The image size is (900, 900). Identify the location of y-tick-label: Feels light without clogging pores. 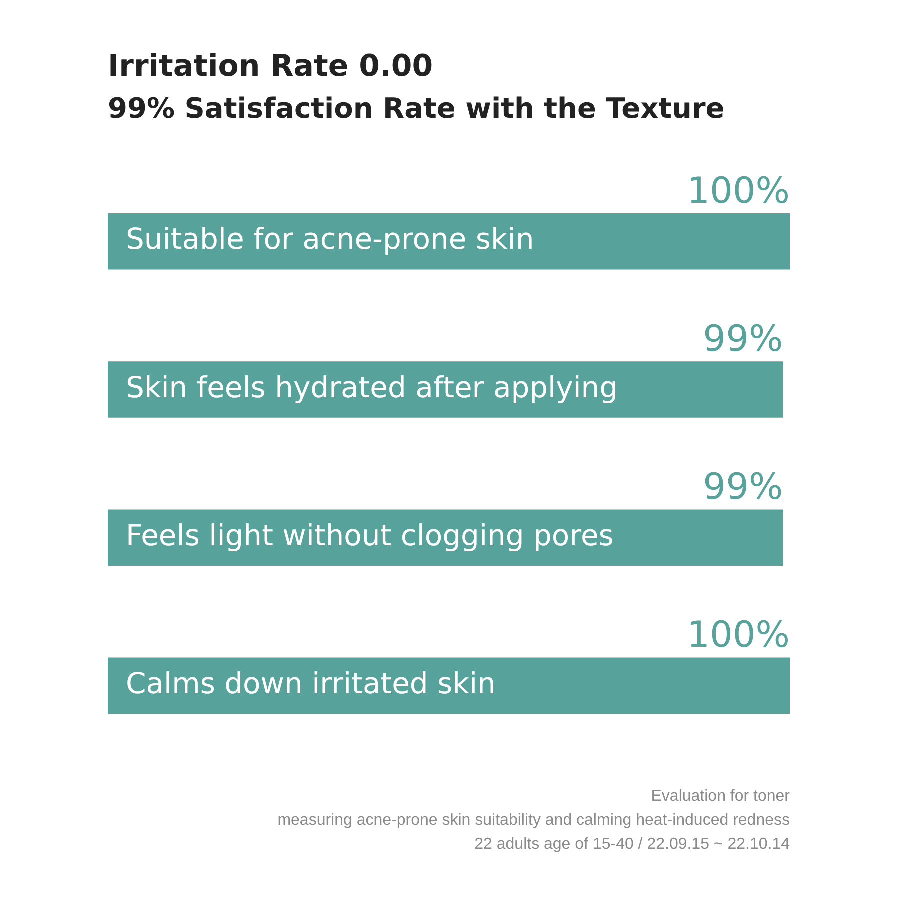
(370, 535).